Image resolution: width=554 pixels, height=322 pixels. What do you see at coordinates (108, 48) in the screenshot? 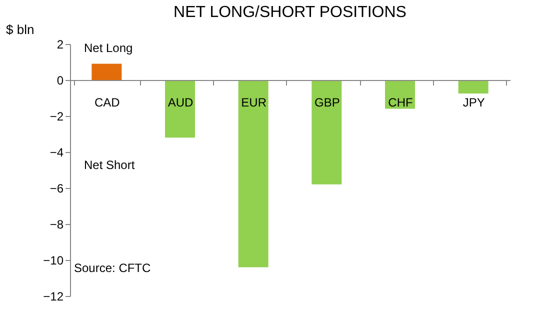
I see `annotation: Net Long` at bounding box center [108, 48].